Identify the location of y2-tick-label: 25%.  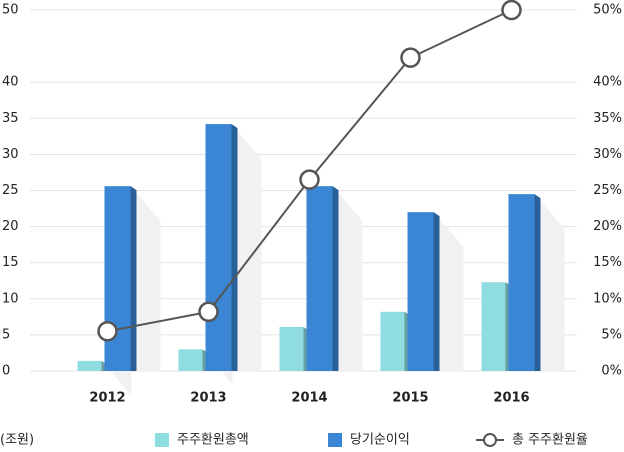
(607, 190).